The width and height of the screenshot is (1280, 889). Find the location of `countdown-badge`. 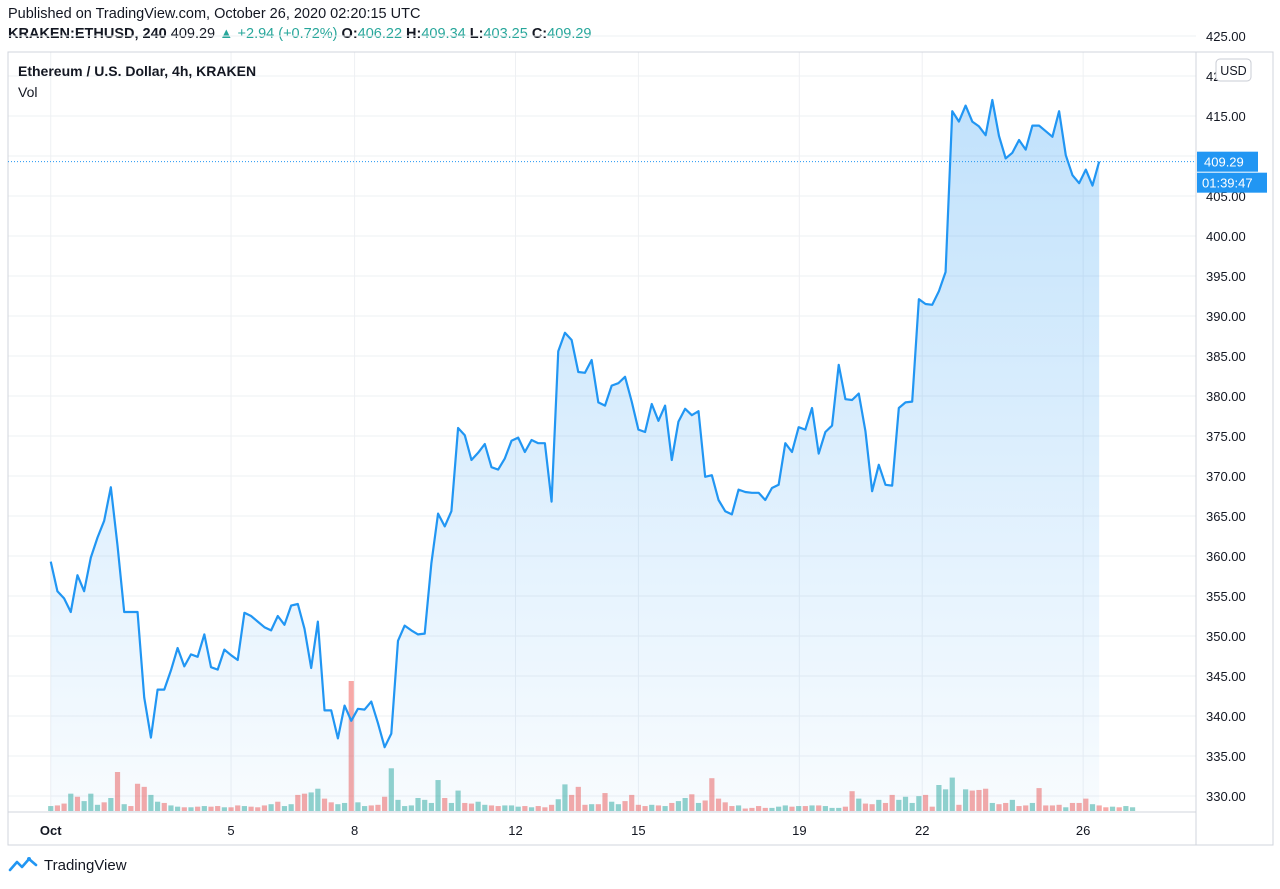

countdown-badge is located at coordinates (1232, 182).